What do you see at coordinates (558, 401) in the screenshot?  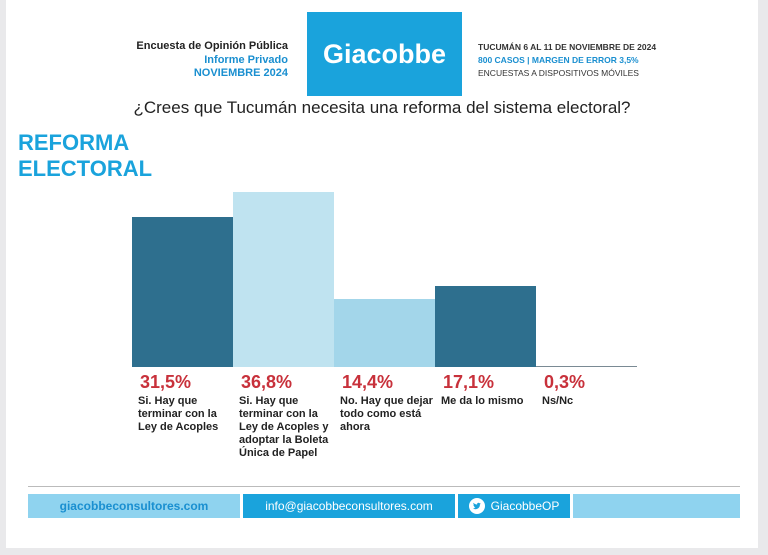 I see `category-label: Ns/Nc` at bounding box center [558, 401].